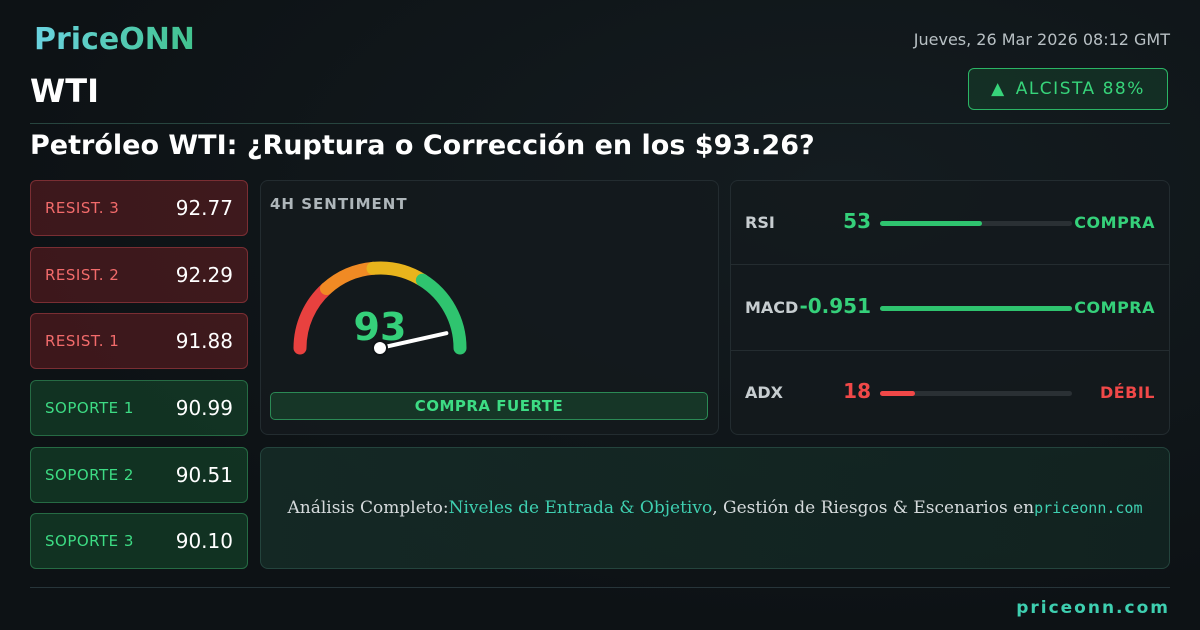 This screenshot has height=630, width=1200. I want to click on level-box: RESIST. 3 92.77, so click(139, 208).